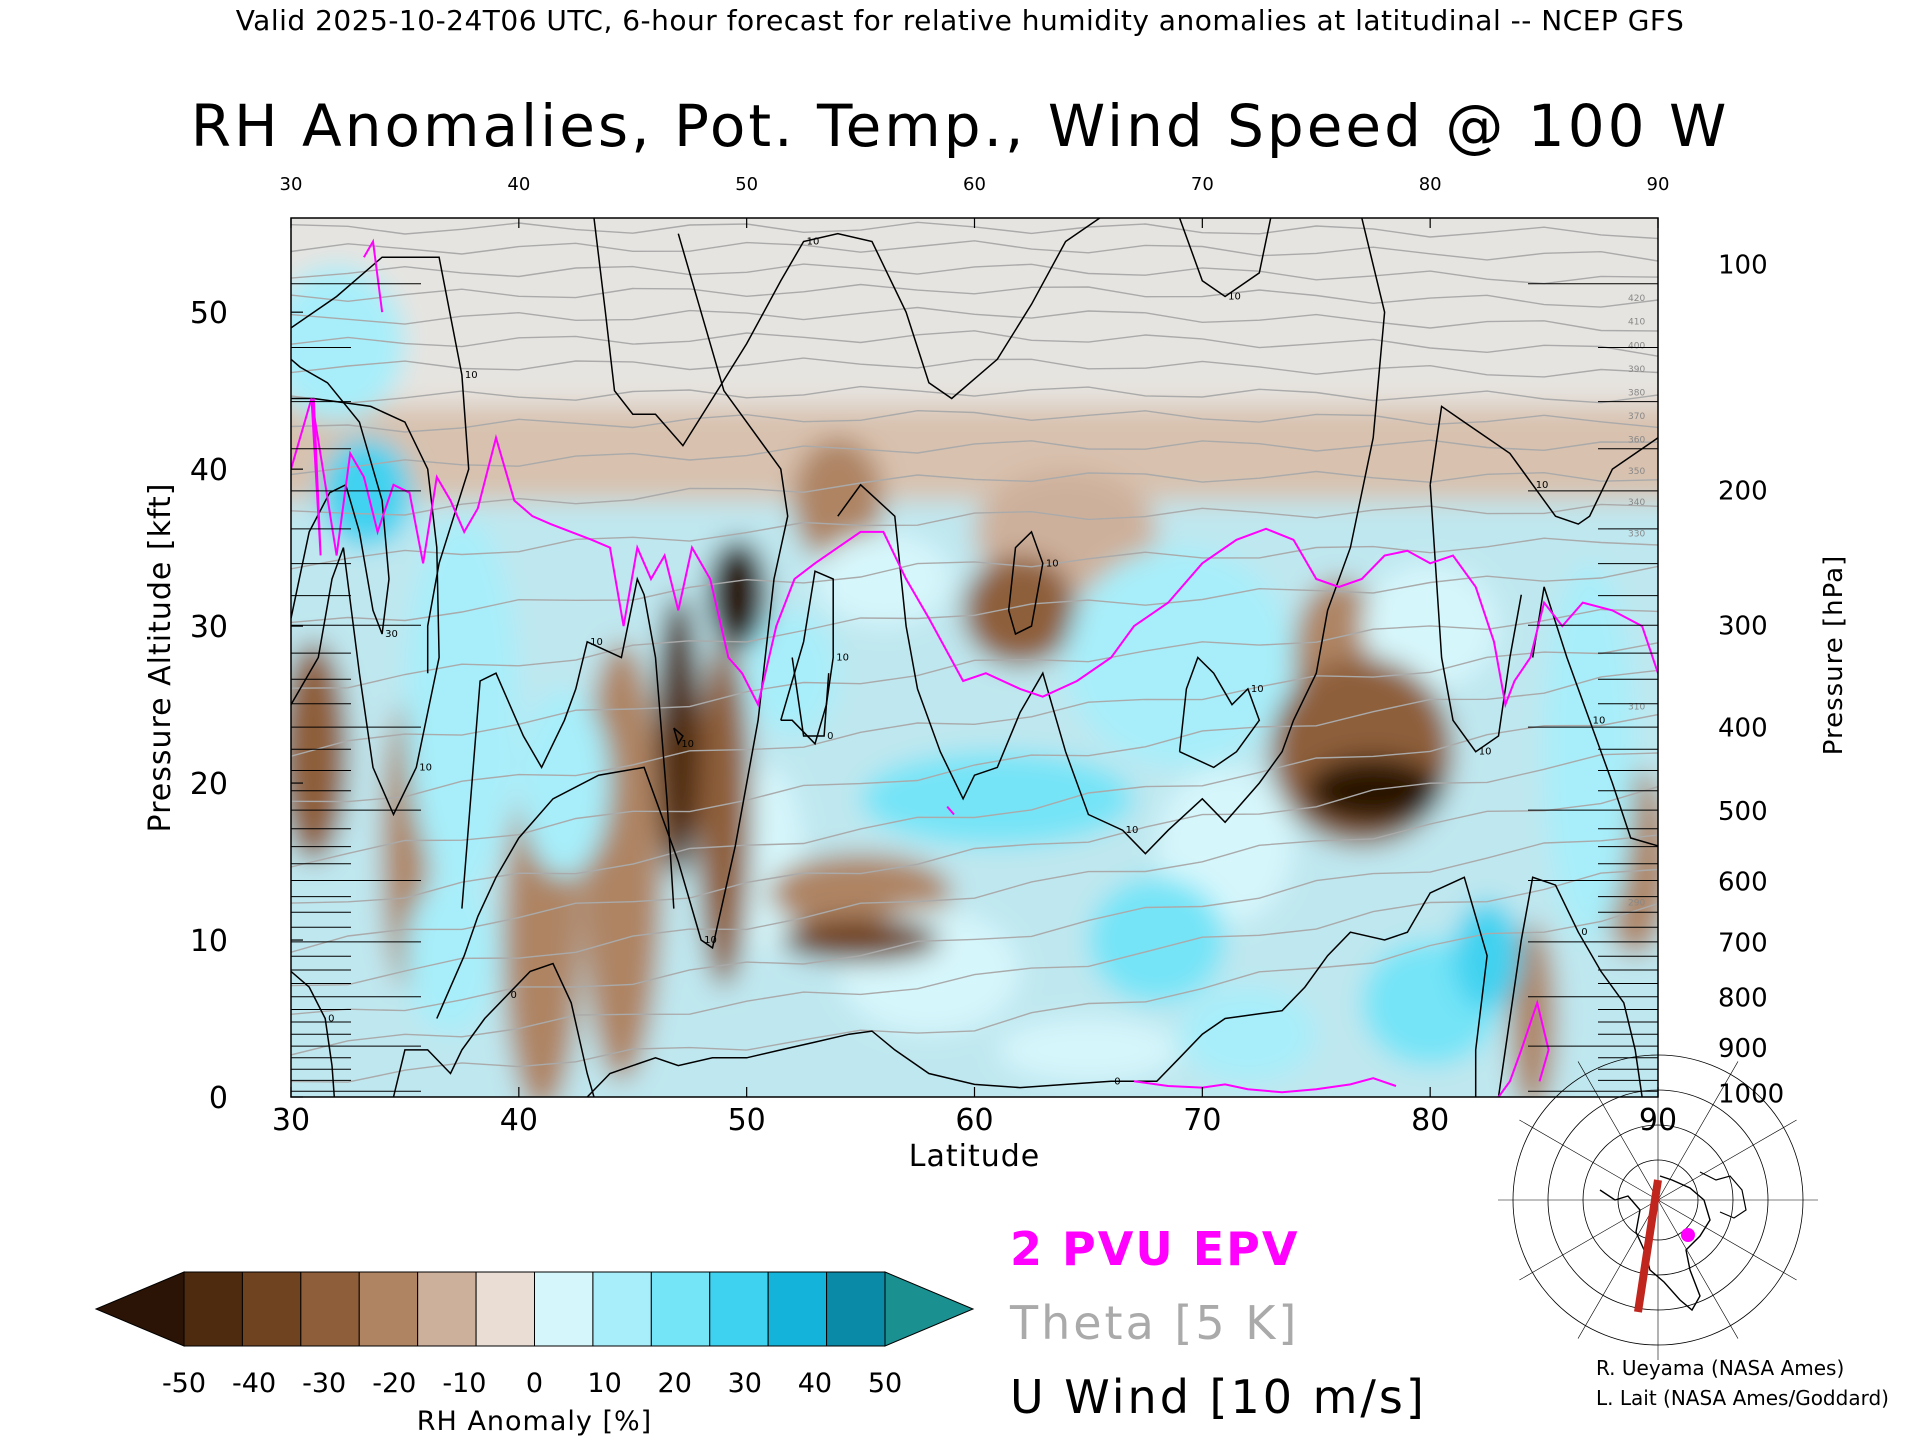  I want to click on x-tick-label: 30, so click(291, 1120).